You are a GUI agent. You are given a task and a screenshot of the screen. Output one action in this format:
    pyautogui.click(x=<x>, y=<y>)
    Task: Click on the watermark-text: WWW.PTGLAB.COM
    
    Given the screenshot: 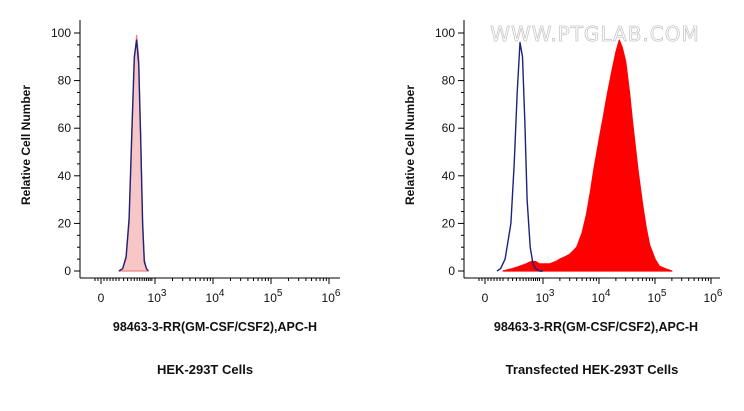 What is the action you would take?
    pyautogui.click(x=595, y=34)
    